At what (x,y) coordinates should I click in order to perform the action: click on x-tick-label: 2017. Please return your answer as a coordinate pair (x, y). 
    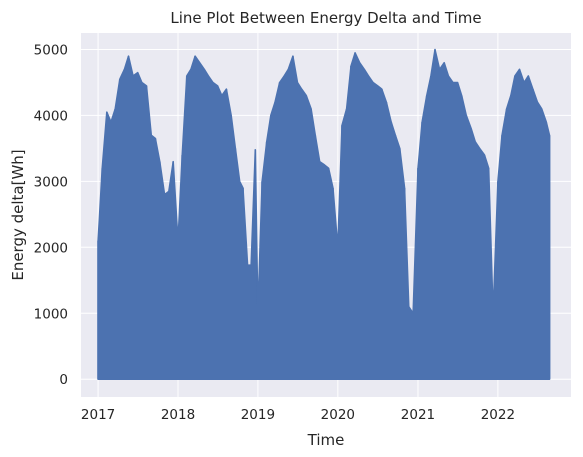
    Looking at the image, I should click on (98, 415).